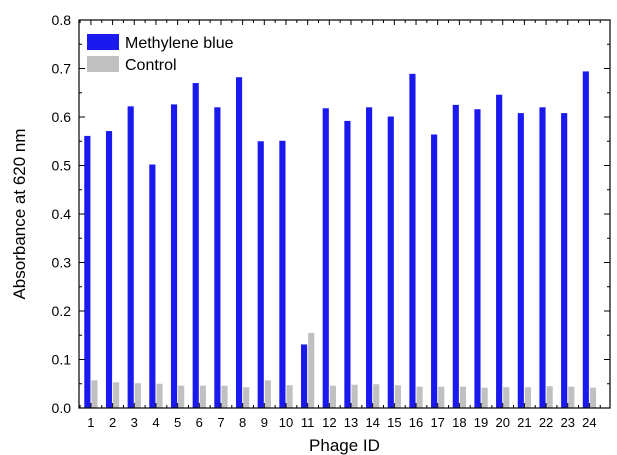 The height and width of the screenshot is (455, 617). I want to click on x-tick-label-24: 24, so click(589, 422).